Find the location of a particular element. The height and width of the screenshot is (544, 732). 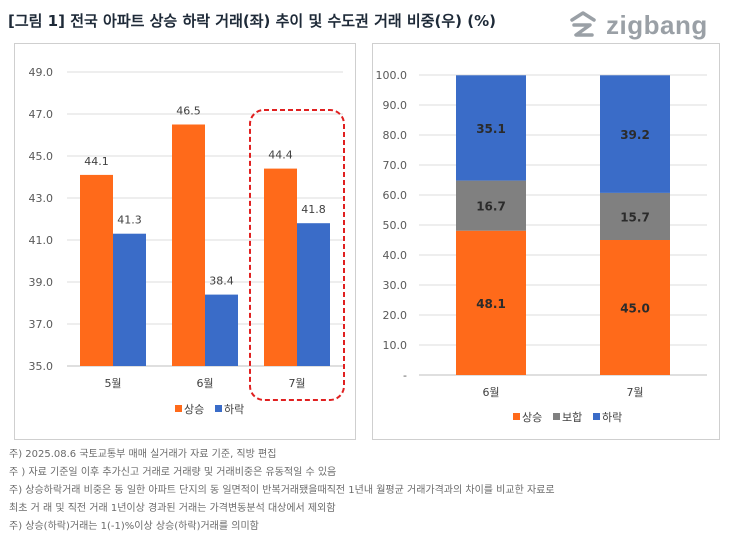

legend: 상승 하락 is located at coordinates (209, 409).